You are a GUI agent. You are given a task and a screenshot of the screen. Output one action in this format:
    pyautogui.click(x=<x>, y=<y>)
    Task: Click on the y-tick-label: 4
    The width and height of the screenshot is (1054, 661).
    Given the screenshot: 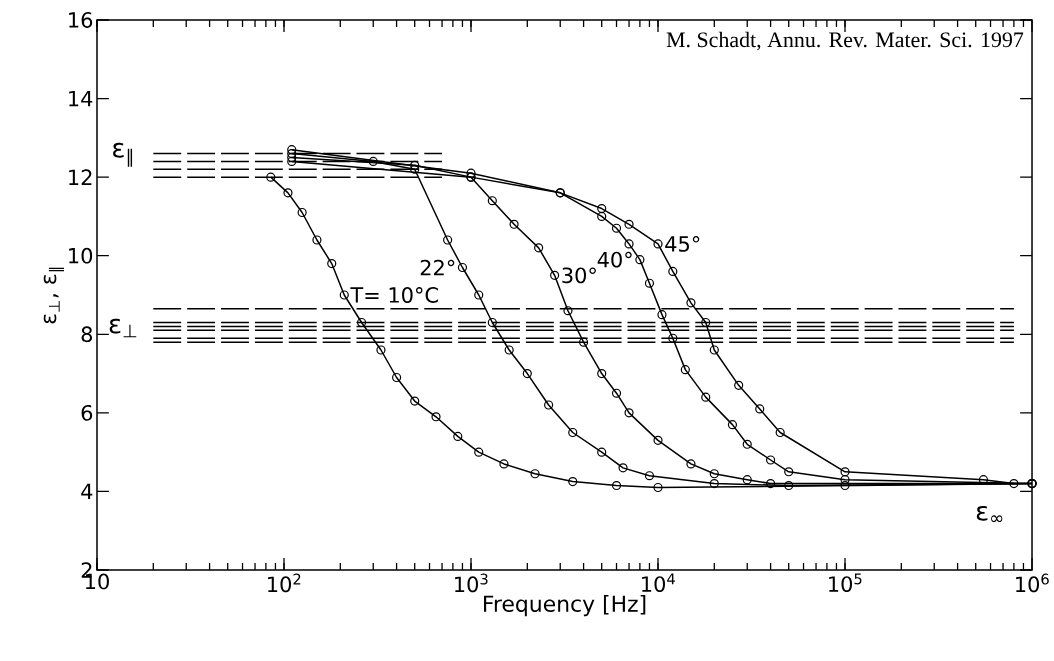 What is the action you would take?
    pyautogui.click(x=87, y=491)
    